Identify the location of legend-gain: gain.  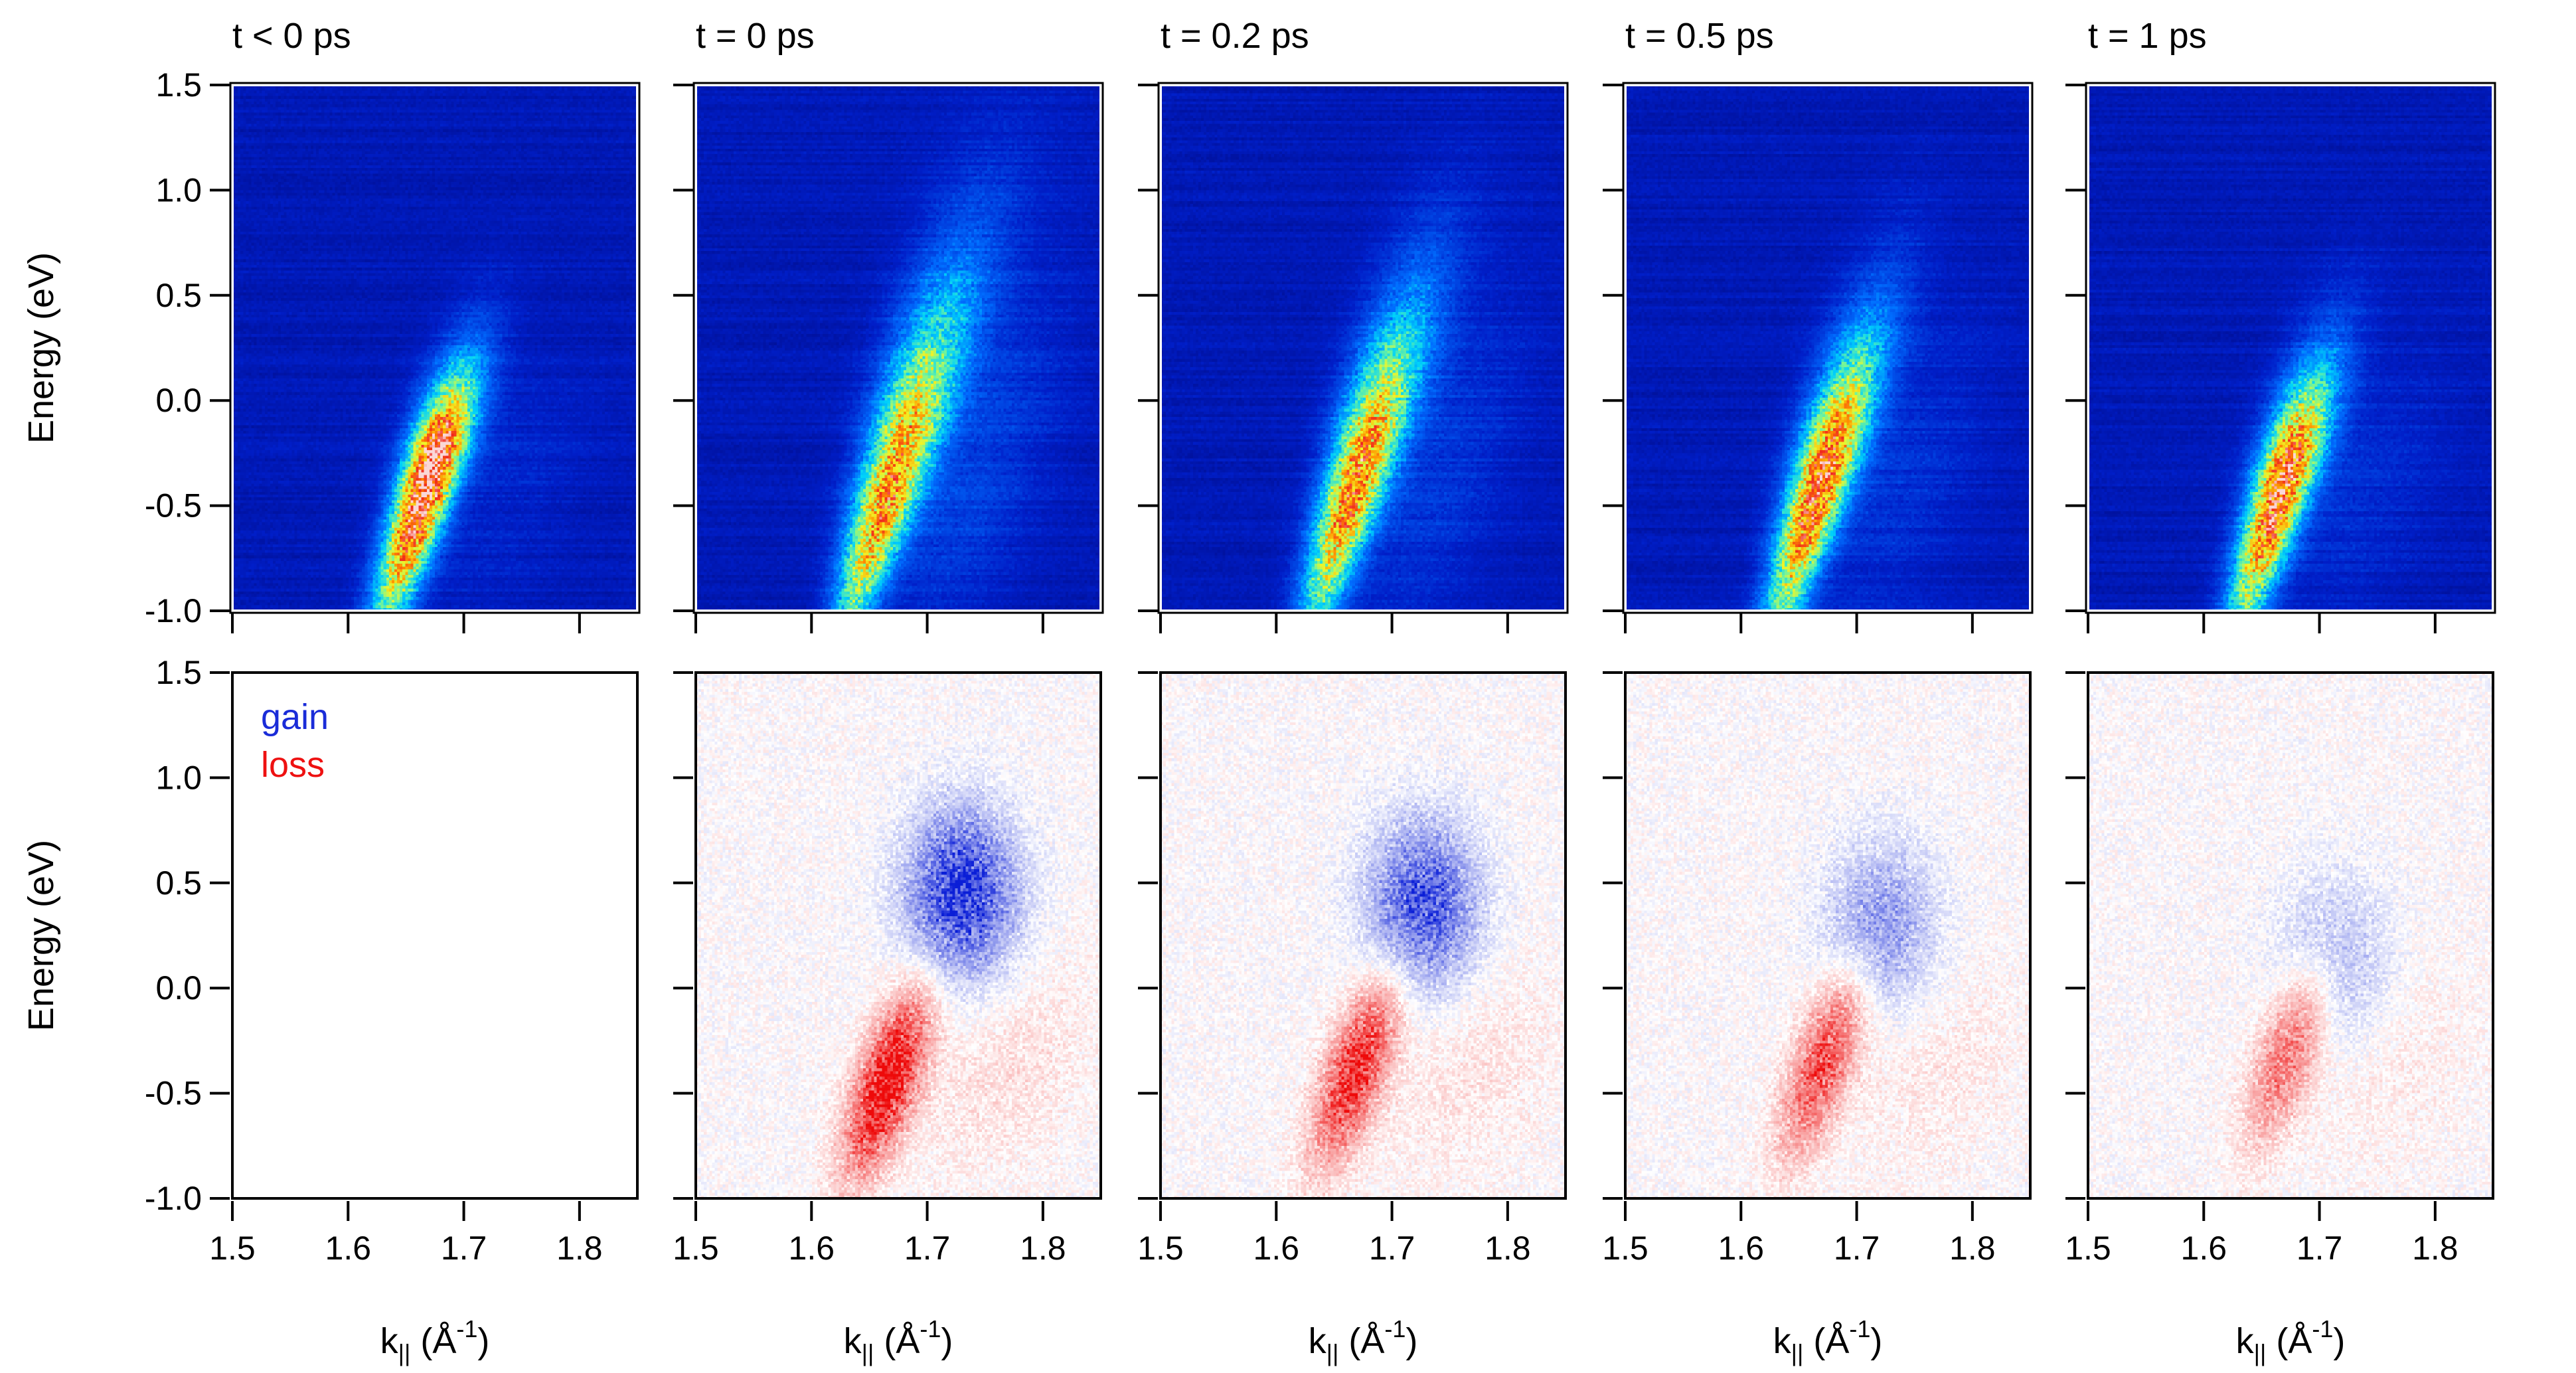
(295, 717).